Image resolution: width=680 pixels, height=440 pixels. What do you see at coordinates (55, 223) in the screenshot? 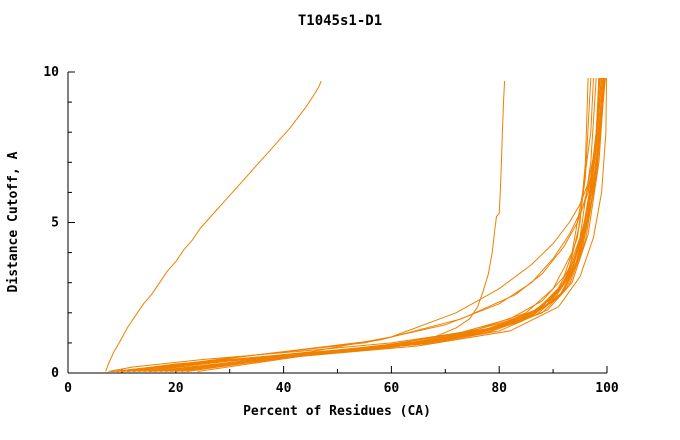
I see `y-tick-label: 5` at bounding box center [55, 223].